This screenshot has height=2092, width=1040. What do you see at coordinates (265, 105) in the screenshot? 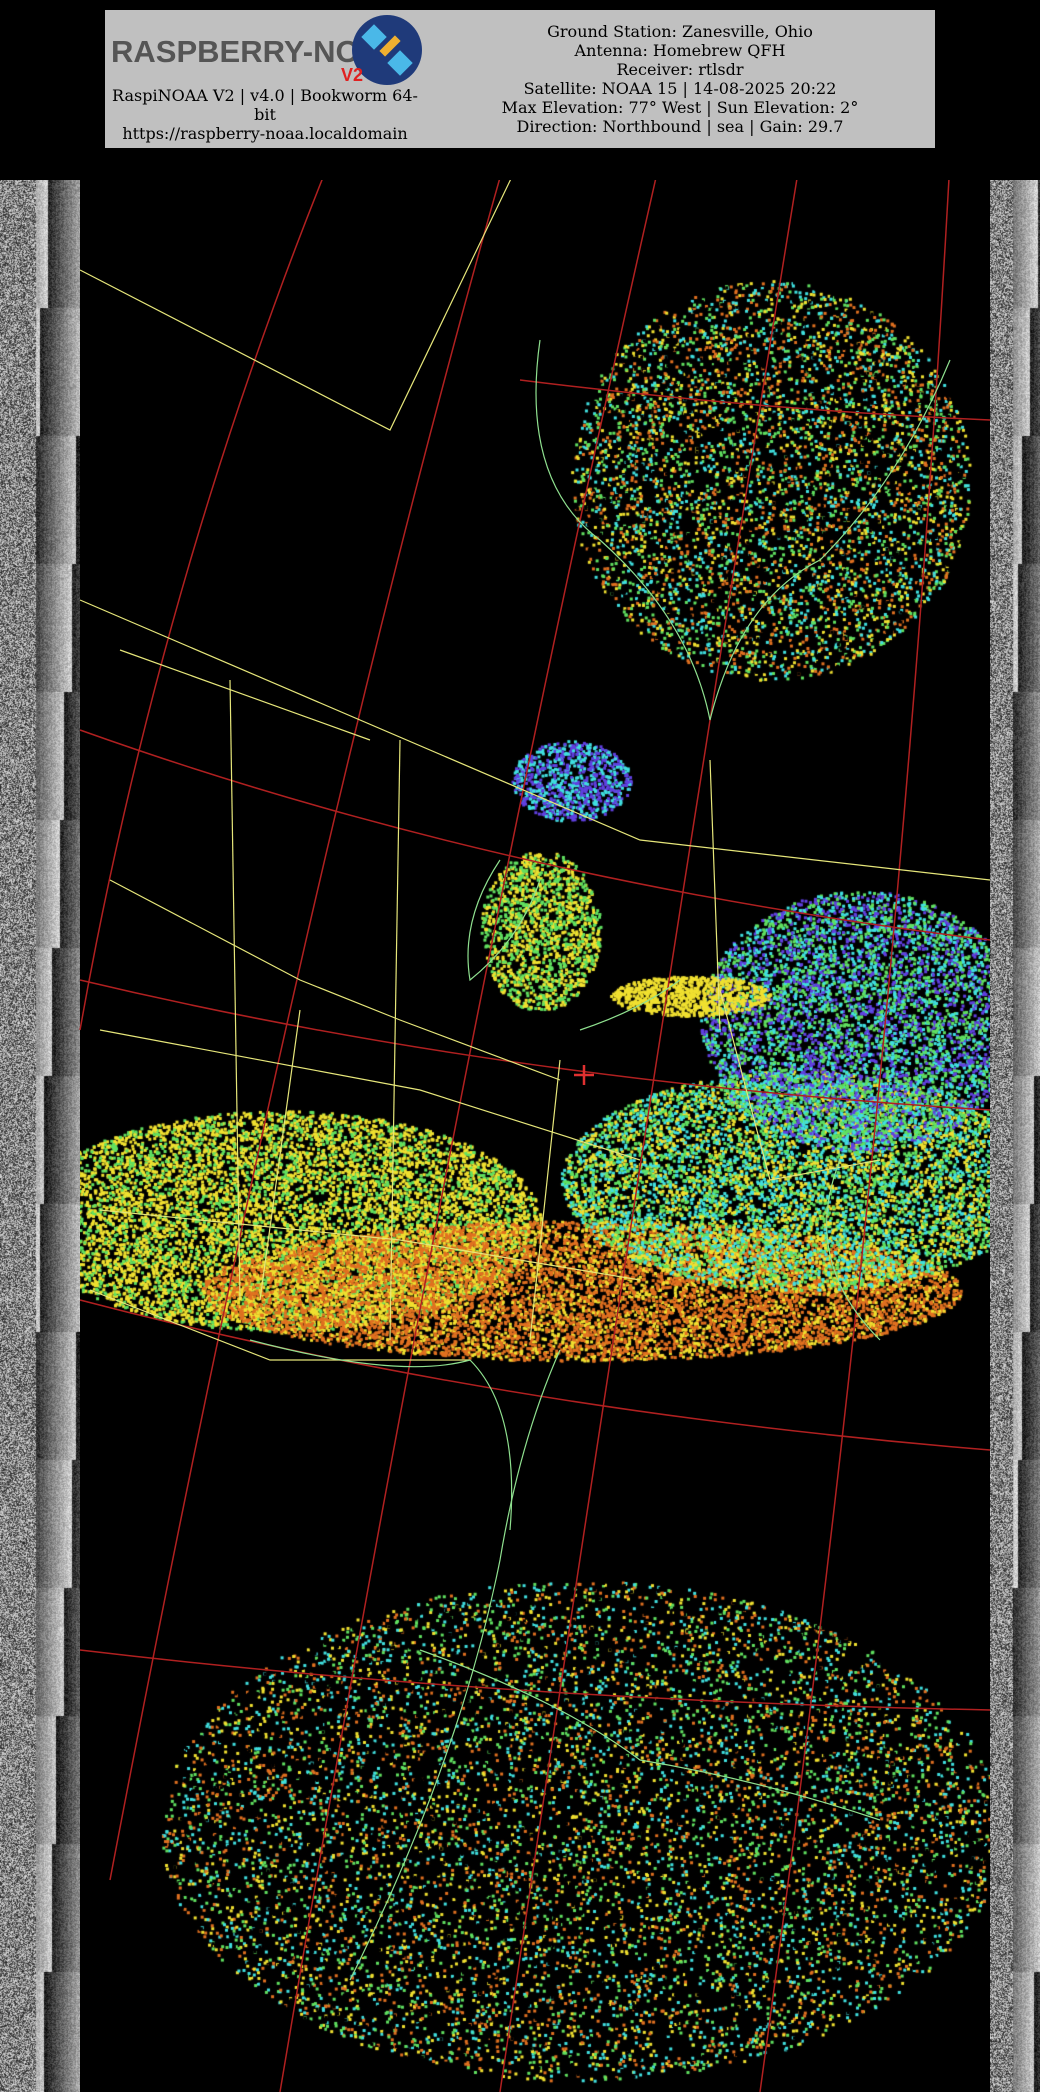
I see `version-line: RaspiNOAA V2 | v4.0 | Bookworm 64-bit` at bounding box center [265, 105].